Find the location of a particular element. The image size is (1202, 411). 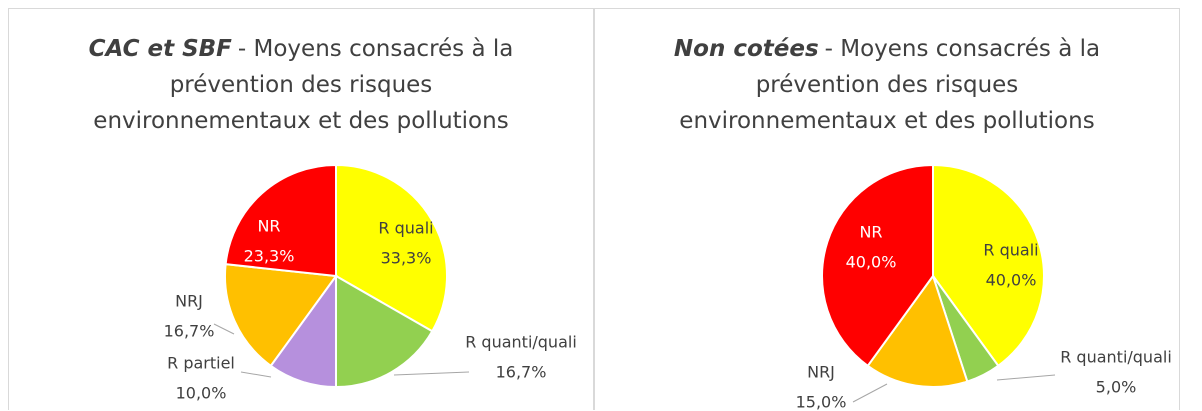

data-label-value: 10,0% is located at coordinates (201, 393).